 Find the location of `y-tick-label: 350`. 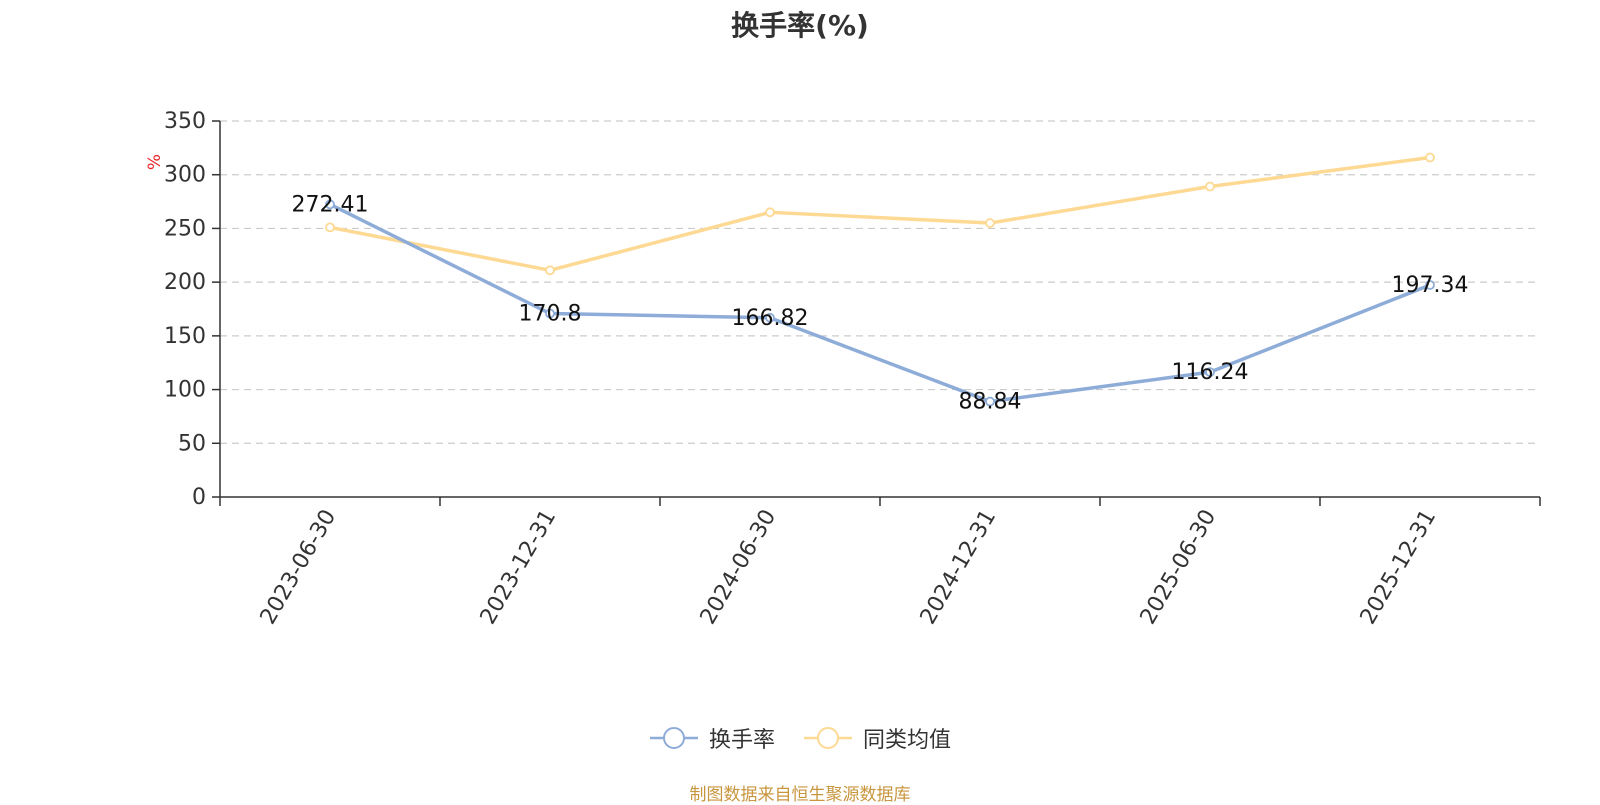

y-tick-label: 350 is located at coordinates (185, 121).